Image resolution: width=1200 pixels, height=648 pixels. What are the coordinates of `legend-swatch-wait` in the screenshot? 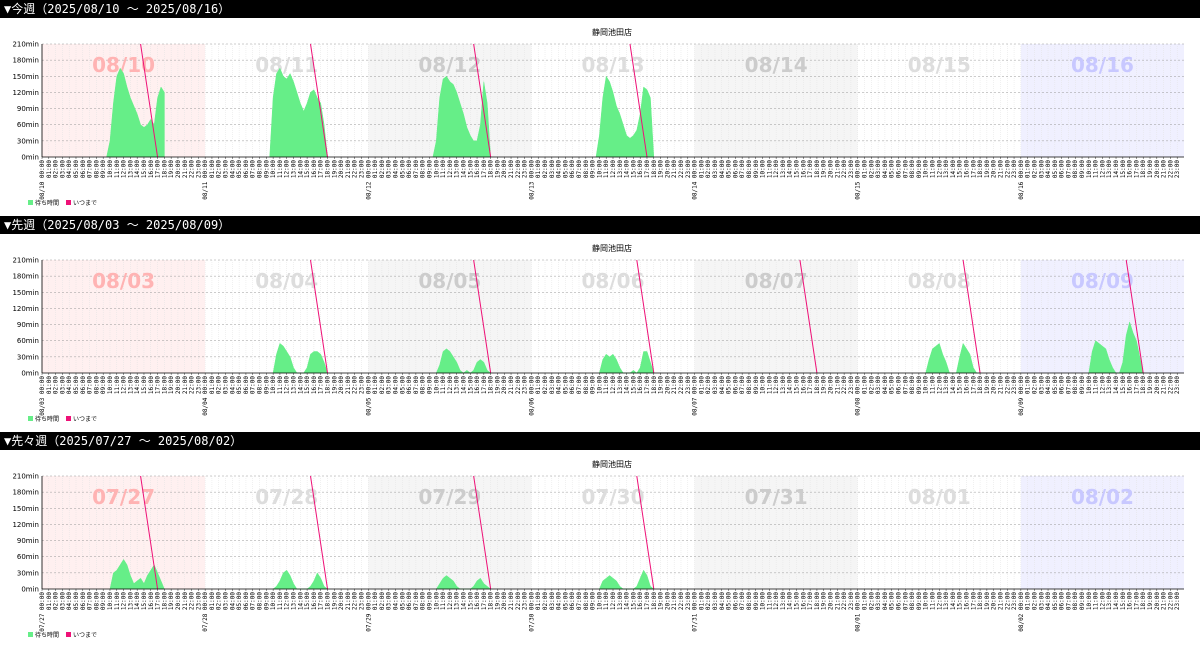 It's located at (30, 202).